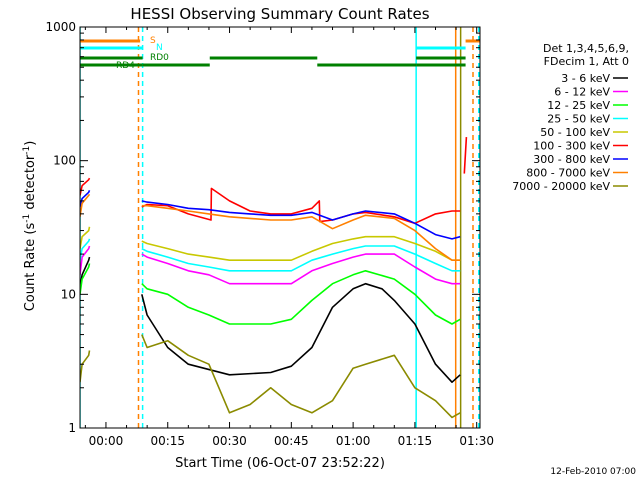  Describe the element at coordinates (578, 119) in the screenshot. I see `legend-label: 25 - 50 keV` at that location.